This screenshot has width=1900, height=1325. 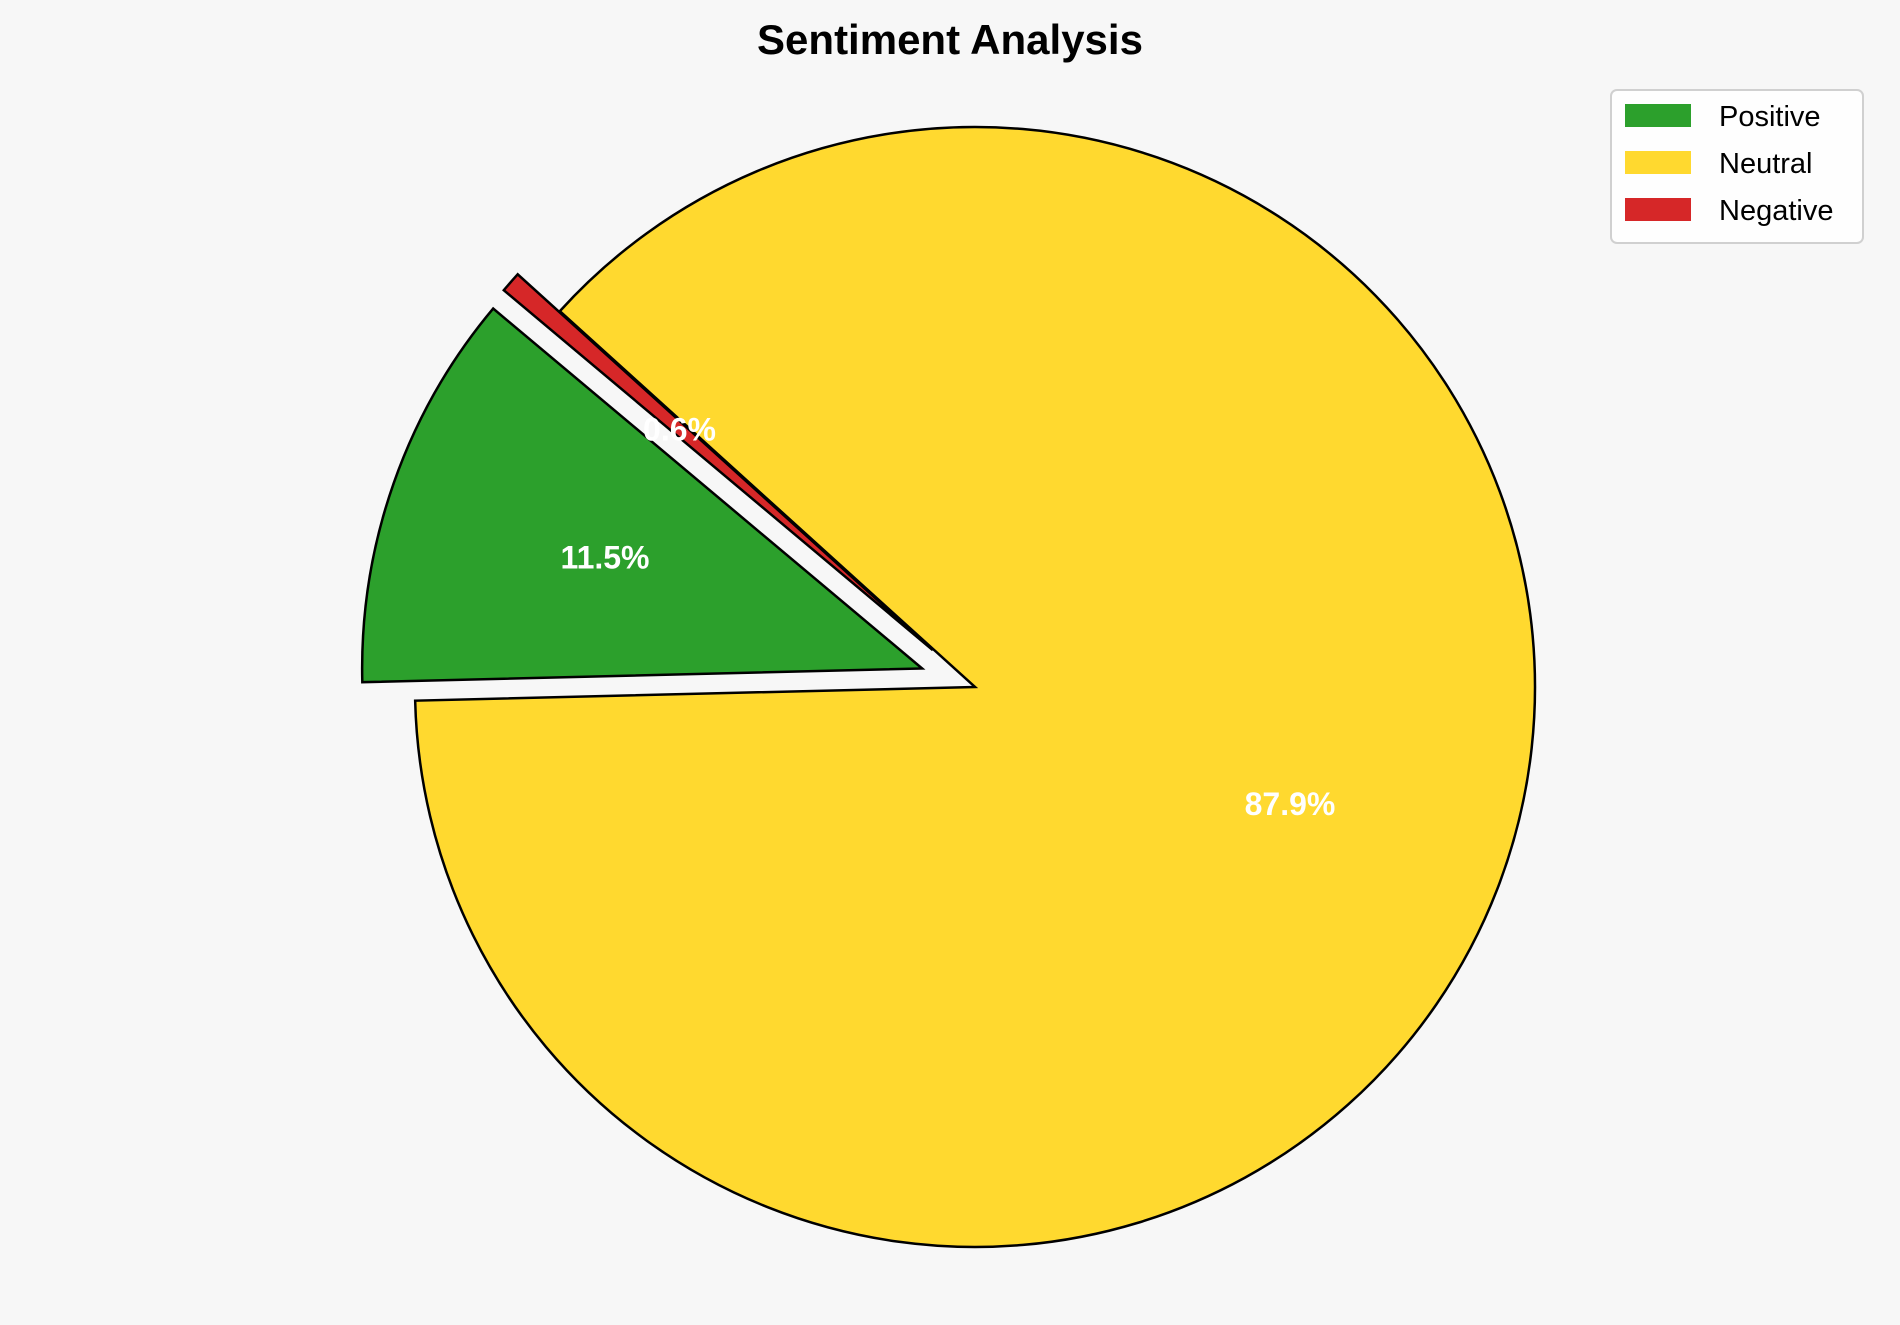 I want to click on slice-label-positive: 11.5%, so click(x=605, y=557).